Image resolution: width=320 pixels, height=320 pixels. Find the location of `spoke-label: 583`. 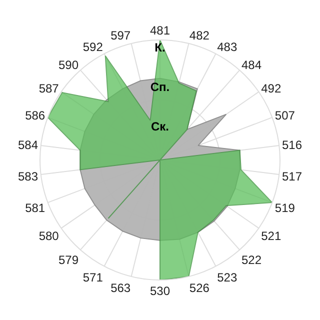

spoke-label: 583 is located at coordinates (28, 176).